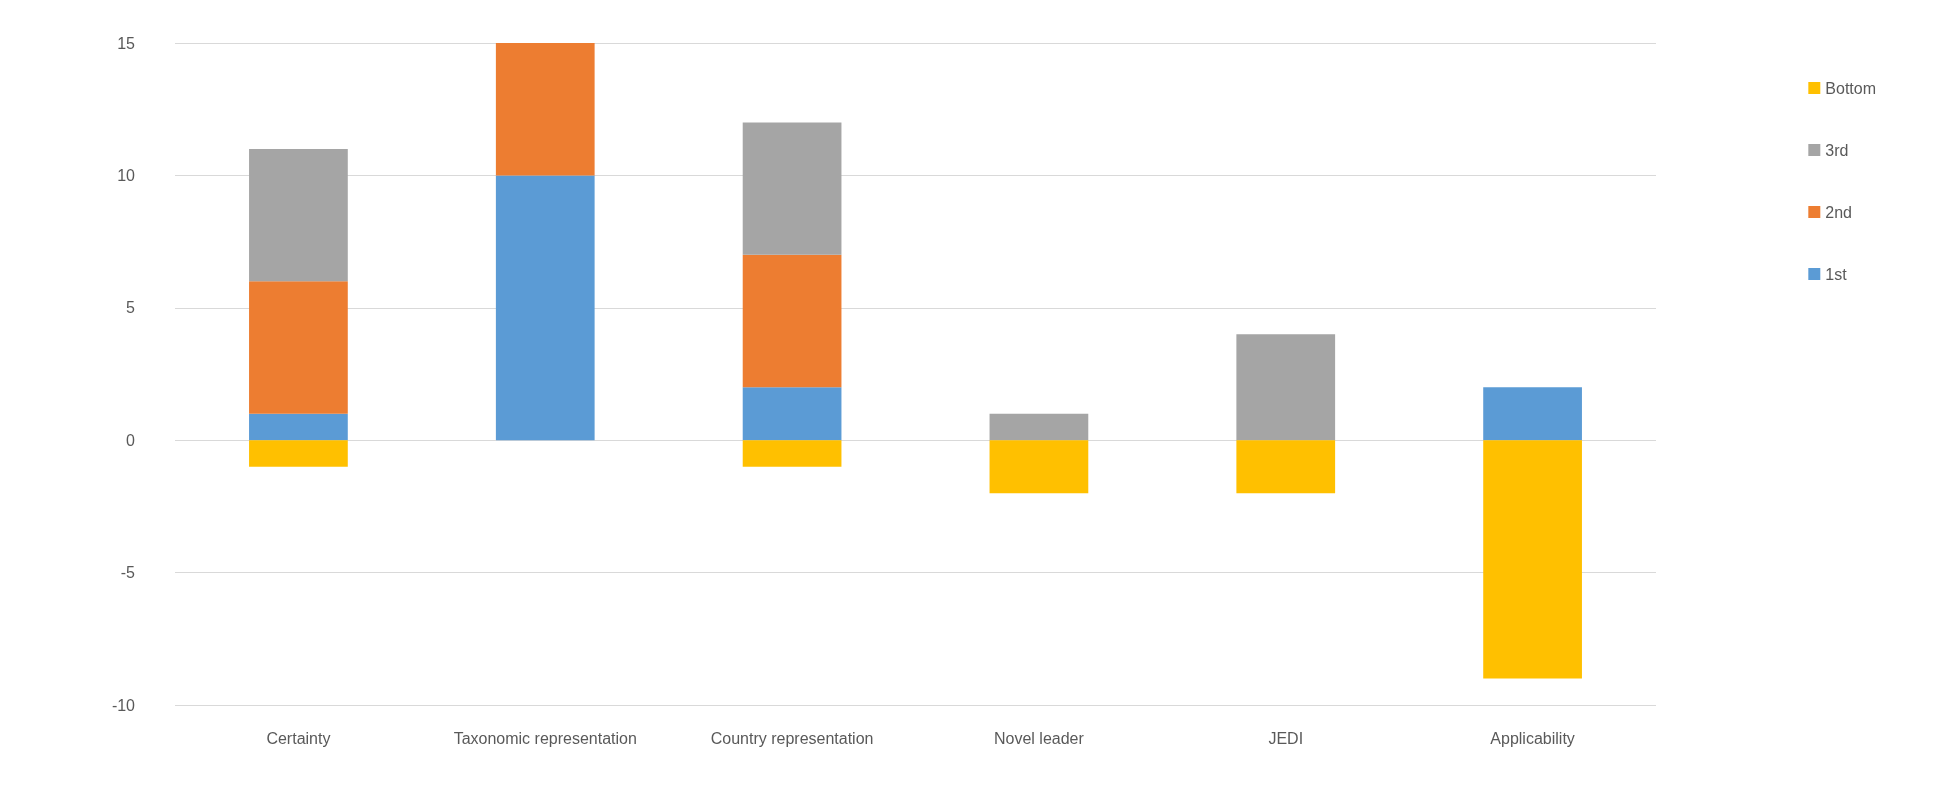 This screenshot has height=793, width=1941. What do you see at coordinates (131, 440) in the screenshot?
I see `y-tick-label: 0` at bounding box center [131, 440].